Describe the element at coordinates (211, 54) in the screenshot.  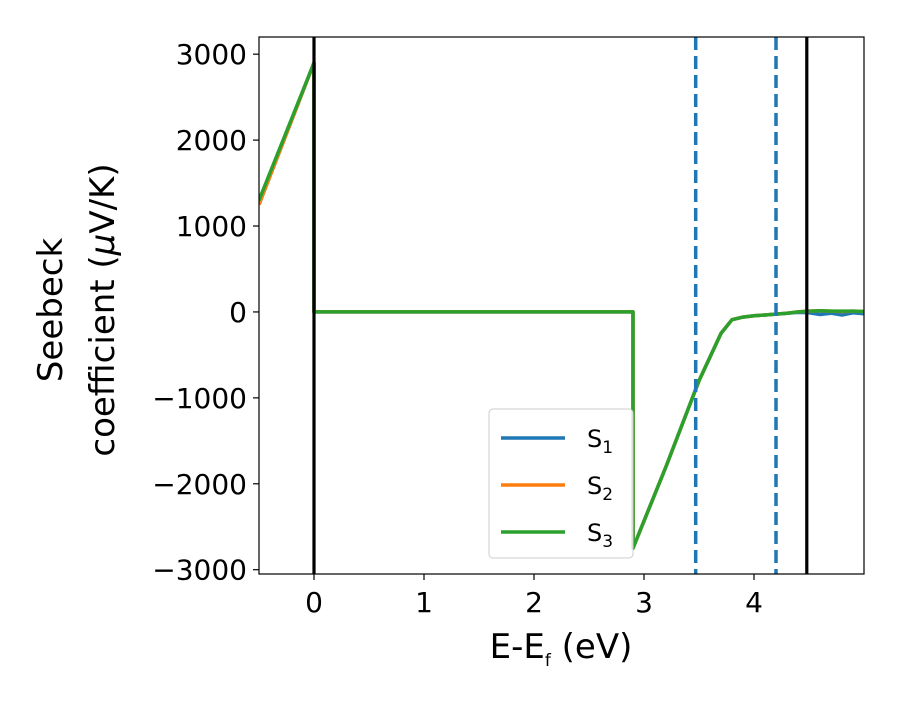
I see `y-tick-label: 3000` at that location.